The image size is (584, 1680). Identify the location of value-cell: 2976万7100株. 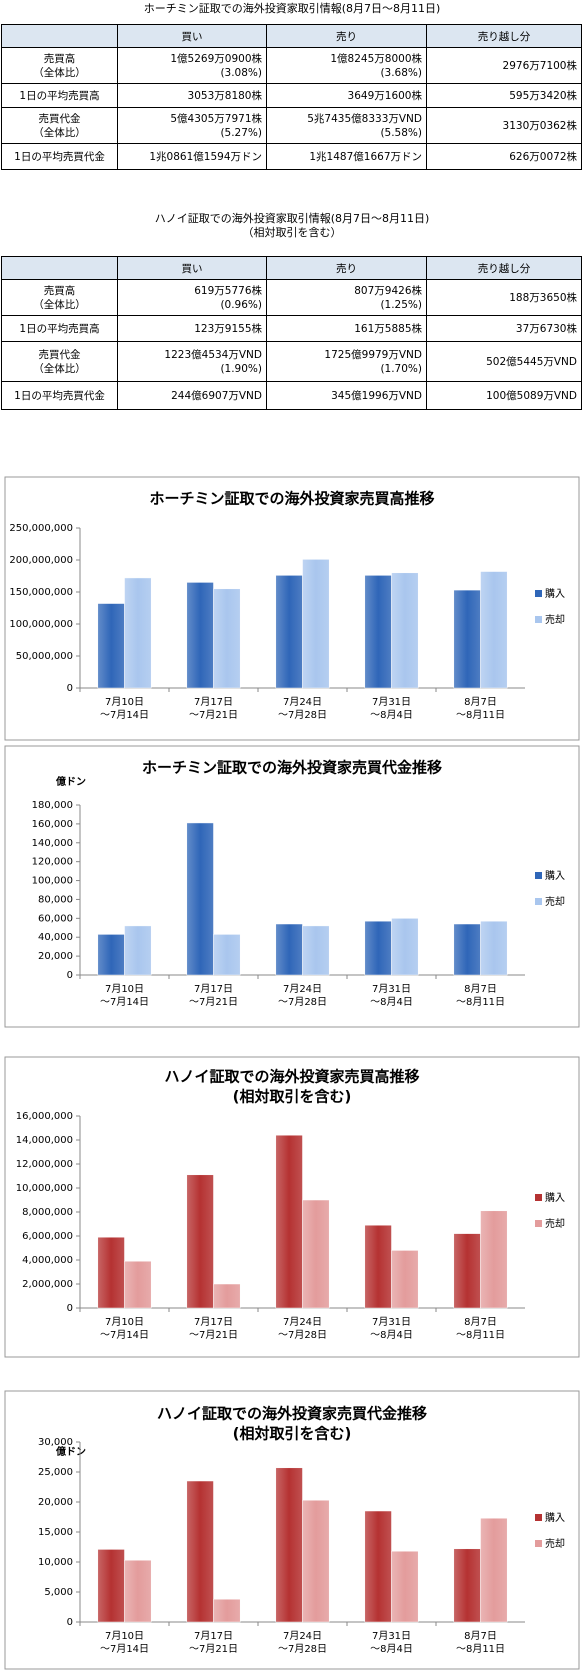
(504, 65).